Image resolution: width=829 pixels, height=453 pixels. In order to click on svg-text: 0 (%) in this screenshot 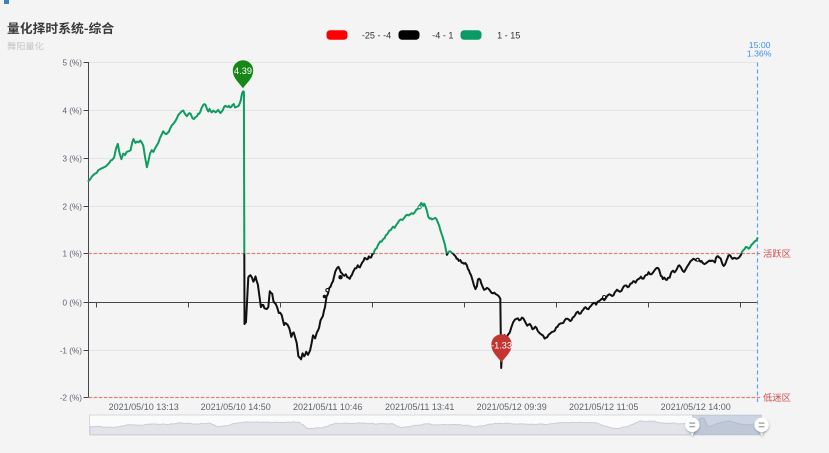, I will do `click(72, 302)`.